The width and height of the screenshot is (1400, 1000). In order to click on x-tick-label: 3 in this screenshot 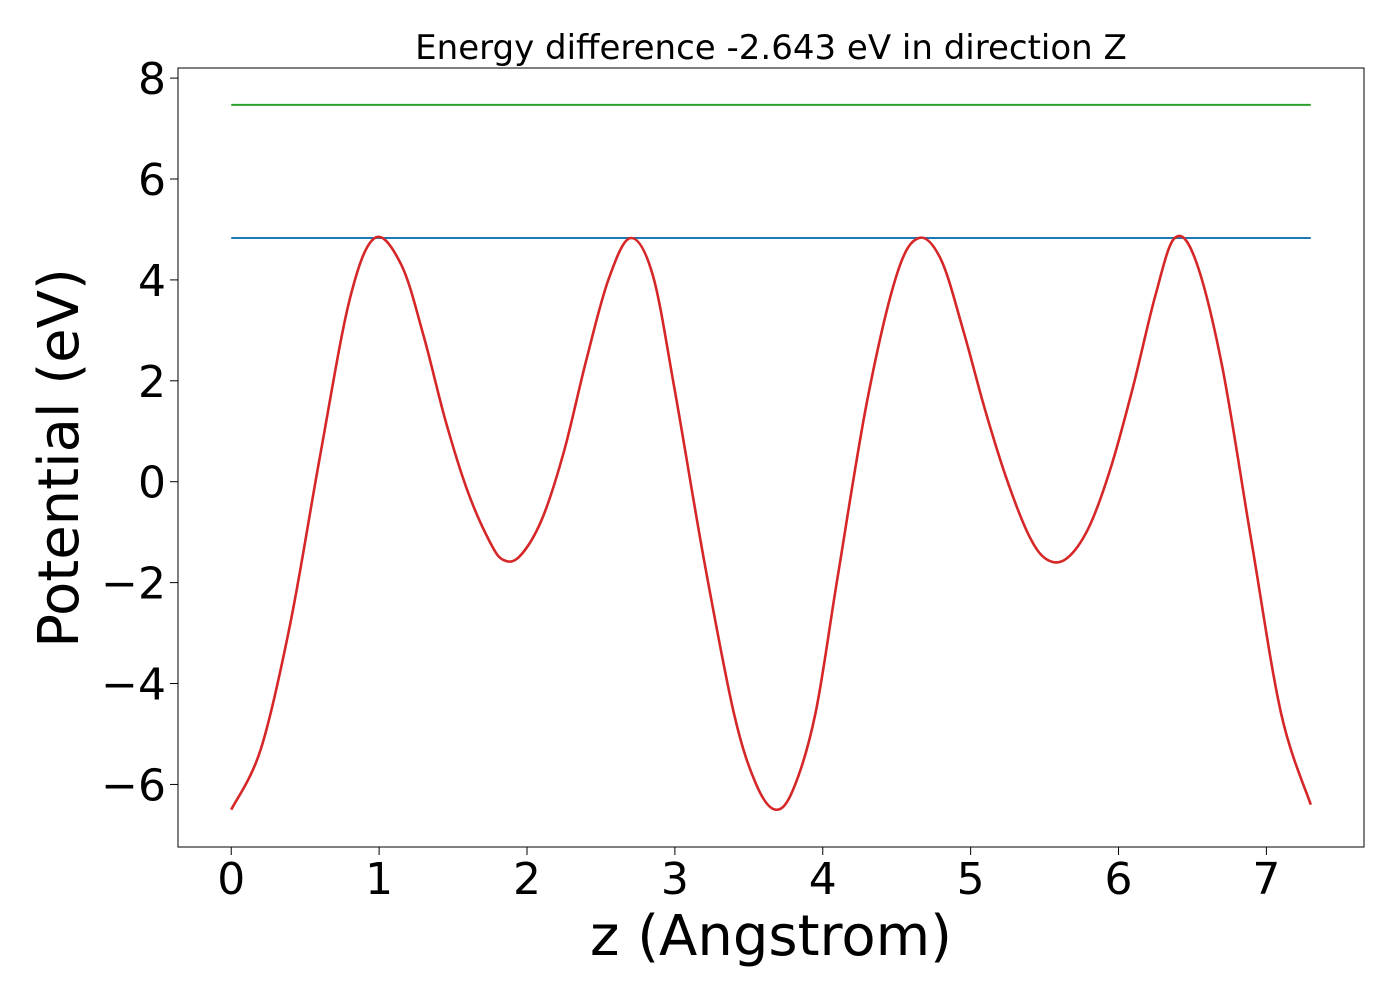, I will do `click(675, 879)`.